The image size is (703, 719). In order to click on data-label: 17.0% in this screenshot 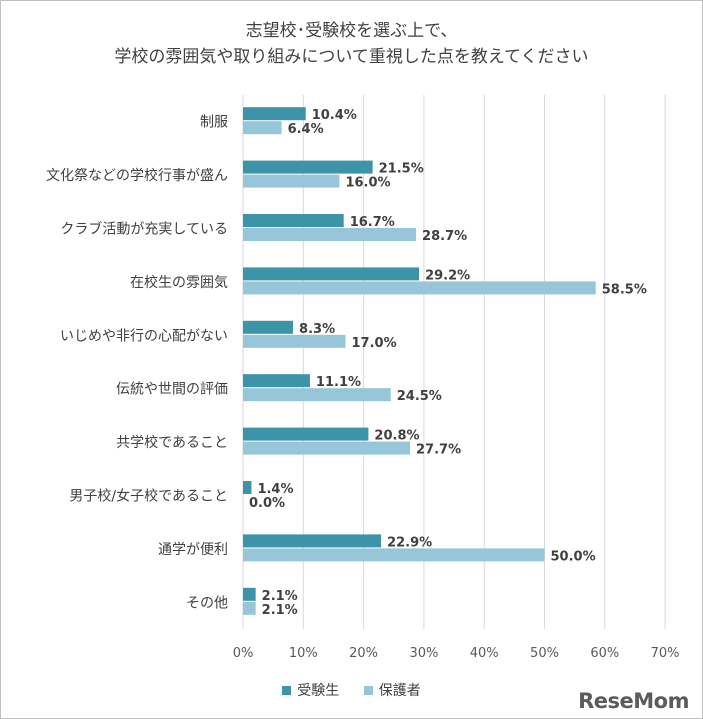, I will do `click(374, 343)`.